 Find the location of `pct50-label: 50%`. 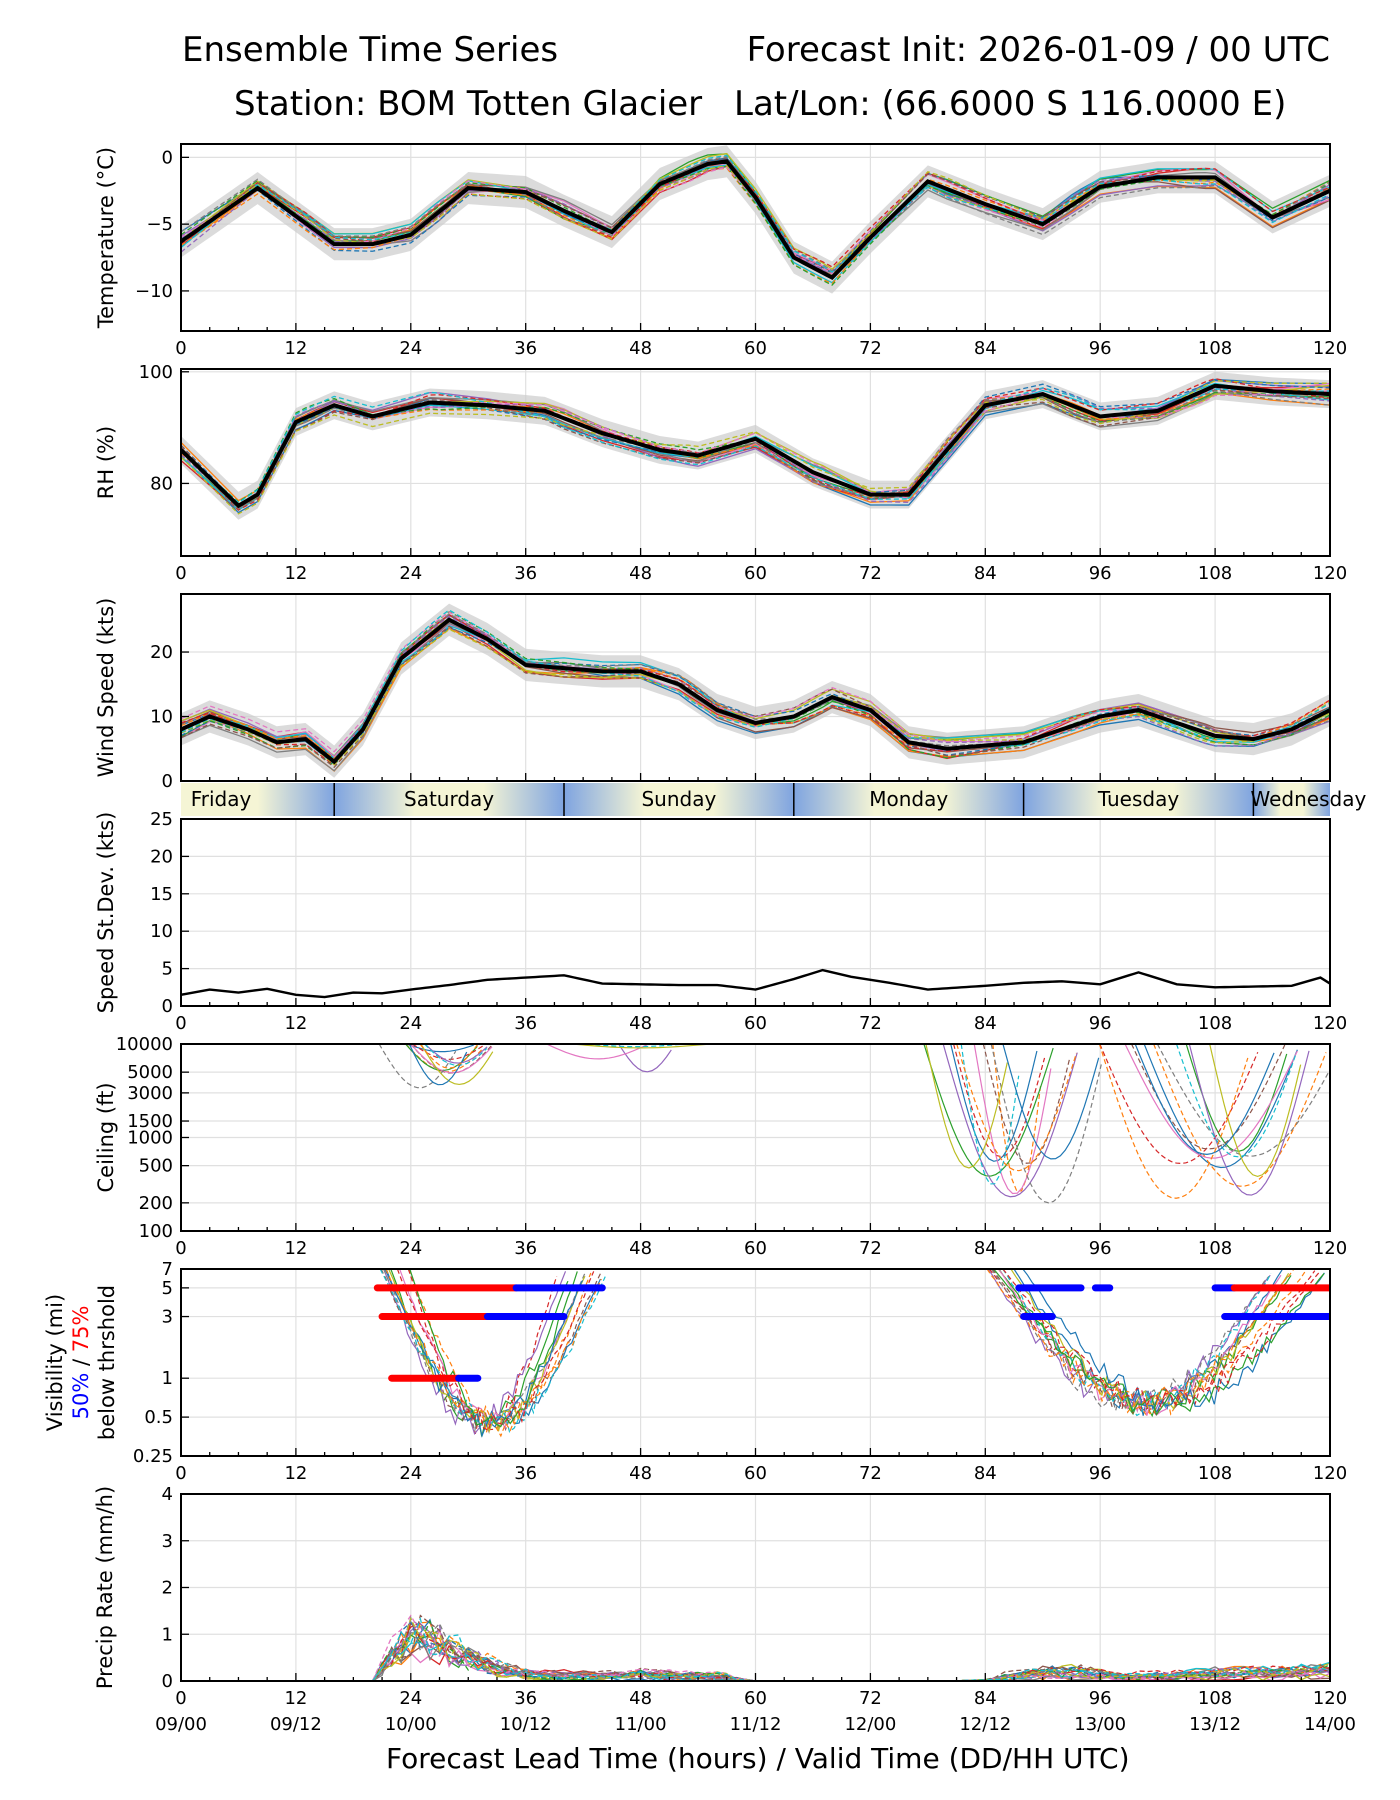

pct50-label: 50% is located at coordinates (81, 1396).